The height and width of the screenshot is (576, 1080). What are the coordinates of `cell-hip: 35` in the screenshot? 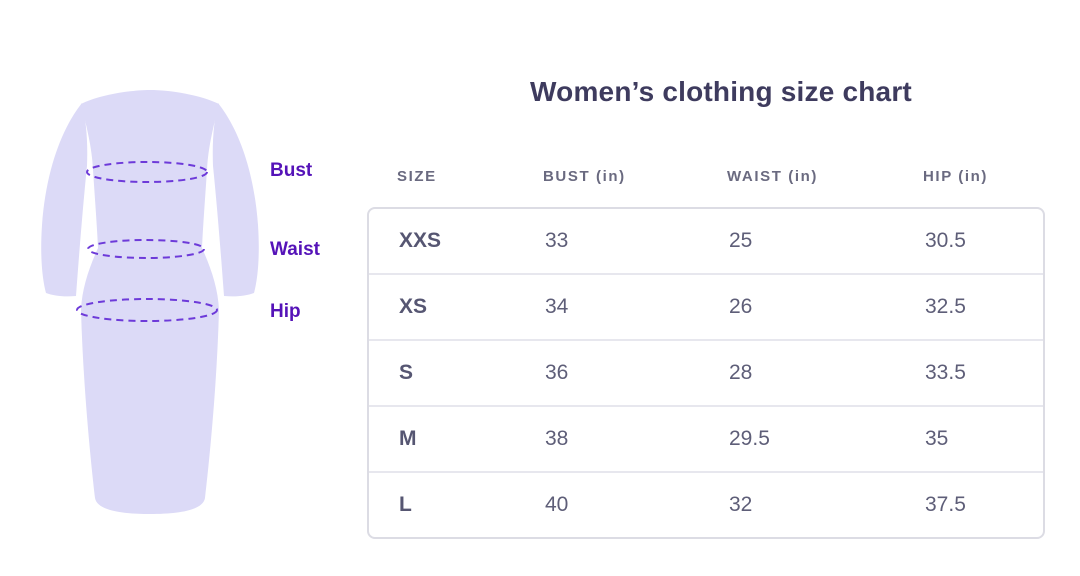 It's located at (937, 438).